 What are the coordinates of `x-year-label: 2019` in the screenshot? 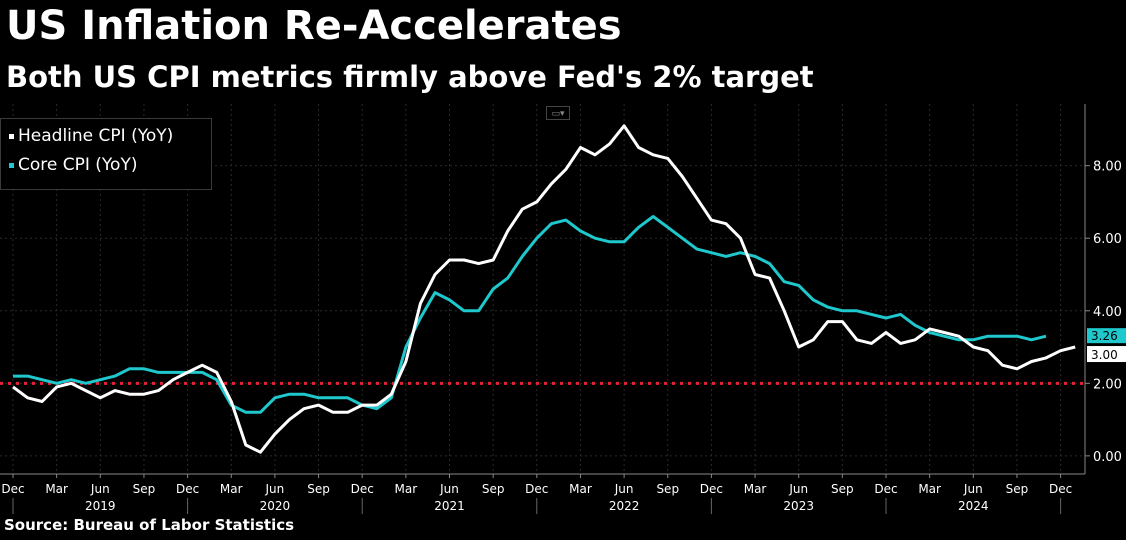 It's located at (100, 506).